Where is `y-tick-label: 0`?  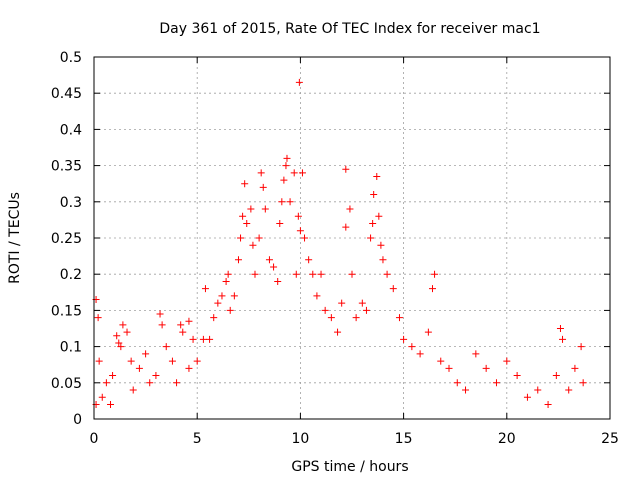 y-tick-label: 0 is located at coordinates (77, 420).